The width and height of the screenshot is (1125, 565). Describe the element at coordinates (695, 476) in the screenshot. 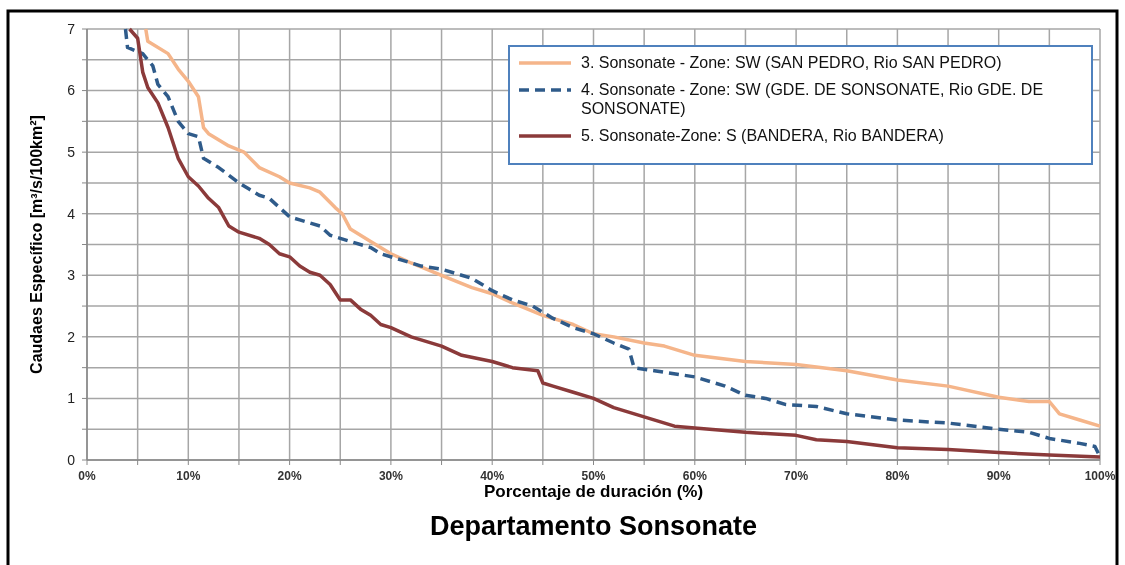

I see `x-tick-label: 60%` at that location.